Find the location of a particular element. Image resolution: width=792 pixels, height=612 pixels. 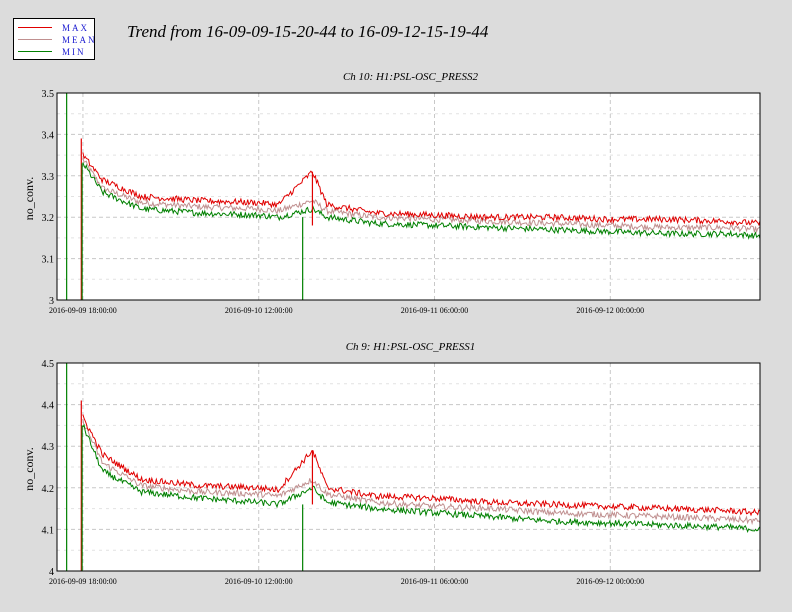

legend-item-min: MIN is located at coordinates (56, 52).